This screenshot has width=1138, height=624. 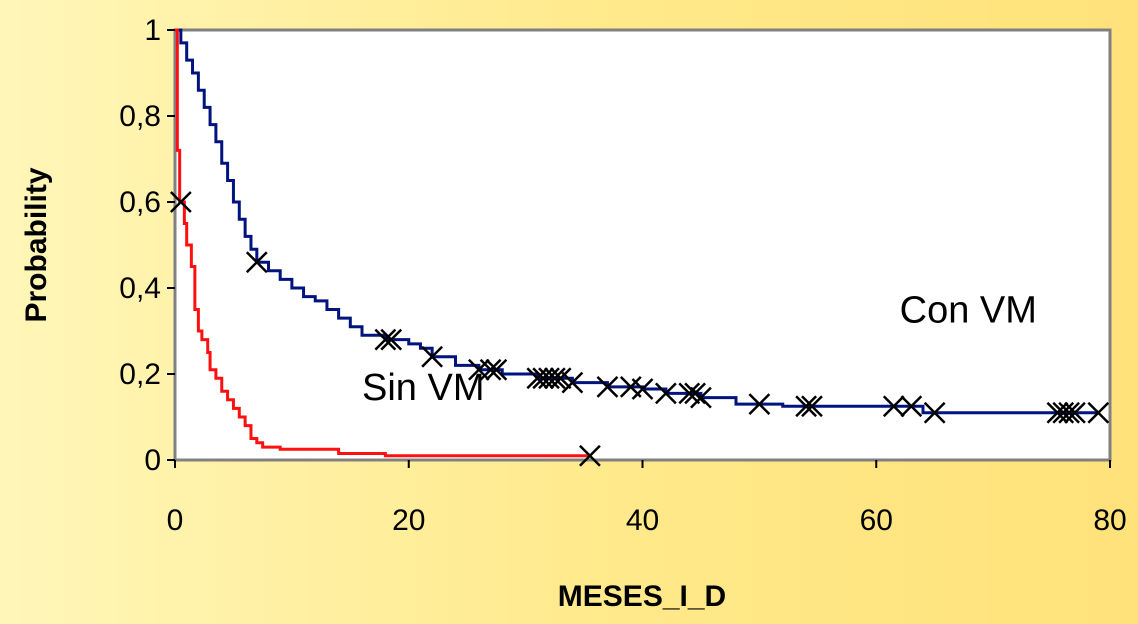 What do you see at coordinates (140, 116) in the screenshot?
I see `y-tick-label: 0,8` at bounding box center [140, 116].